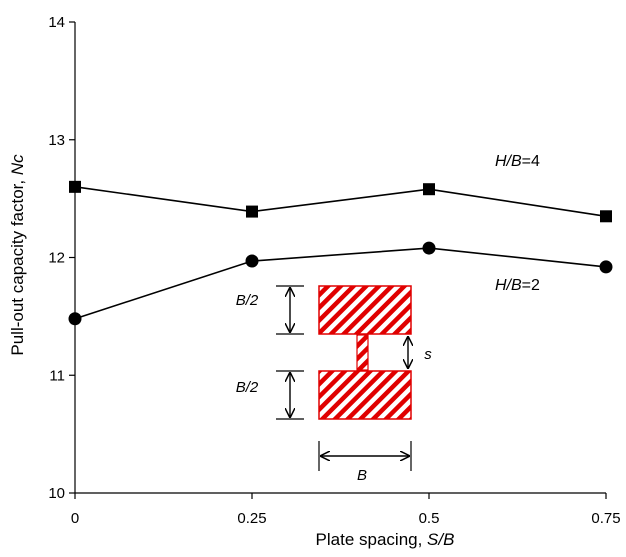 The width and height of the screenshot is (626, 557). What do you see at coordinates (75, 518) in the screenshot?
I see `x-tick-label: 0` at bounding box center [75, 518].